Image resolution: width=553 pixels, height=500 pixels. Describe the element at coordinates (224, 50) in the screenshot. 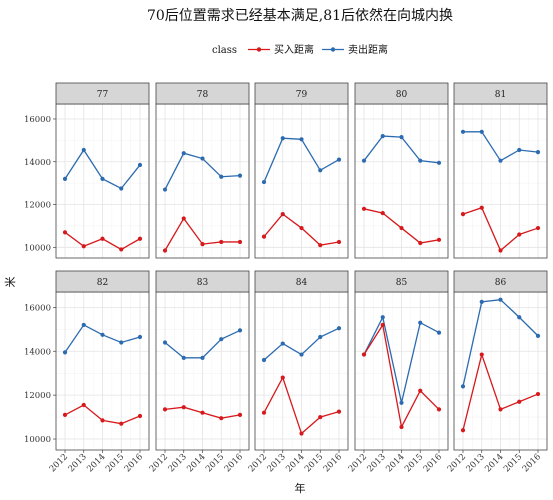

I see `legend-title: class` at that location.